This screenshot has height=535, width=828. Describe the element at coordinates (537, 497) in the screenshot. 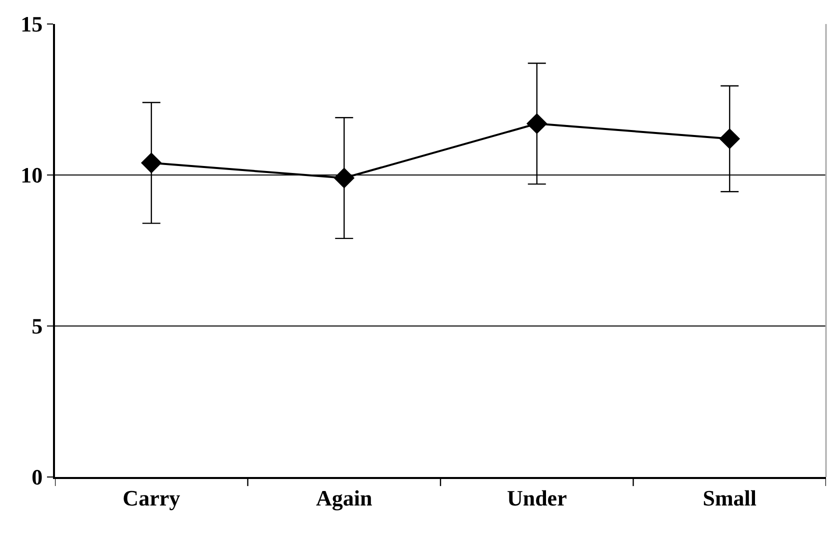

I see `x-tick-label: Under` at that location.